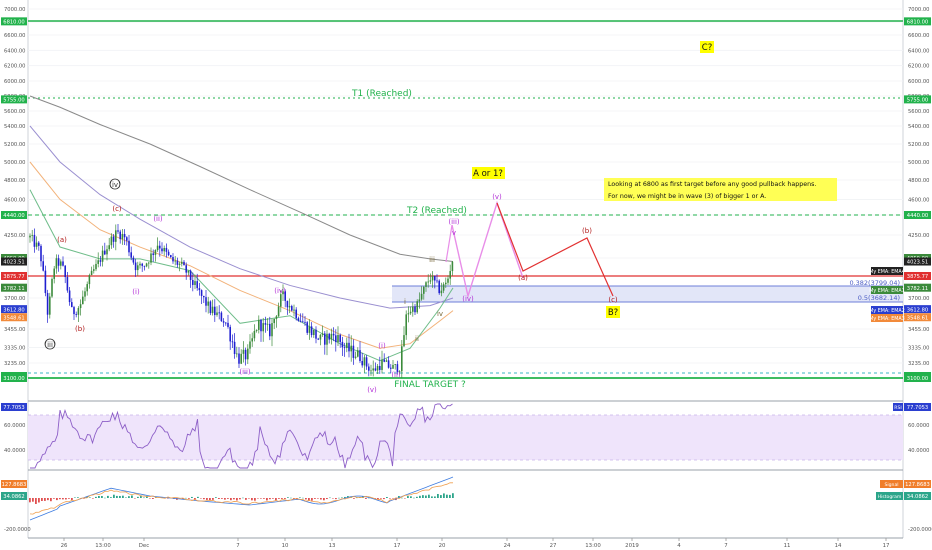 This screenshot has height=550, width=932. Describe the element at coordinates (14, 67) in the screenshot. I see `price-tick-label-left: 6200.00` at that location.